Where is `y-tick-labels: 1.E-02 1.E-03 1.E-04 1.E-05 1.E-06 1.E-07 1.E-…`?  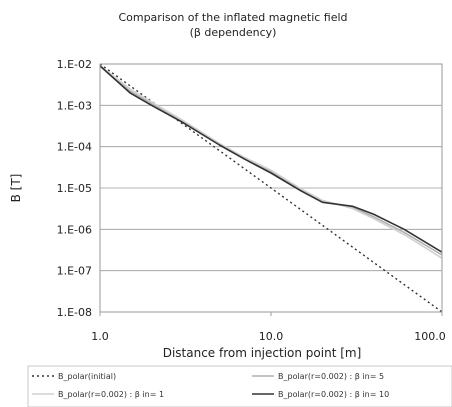
y-tick-labels: 1.E-02 1.E-03 1.E-04 1.E-05 1.E-06 1.E-07 1.E-… is located at coordinates (74, 188).